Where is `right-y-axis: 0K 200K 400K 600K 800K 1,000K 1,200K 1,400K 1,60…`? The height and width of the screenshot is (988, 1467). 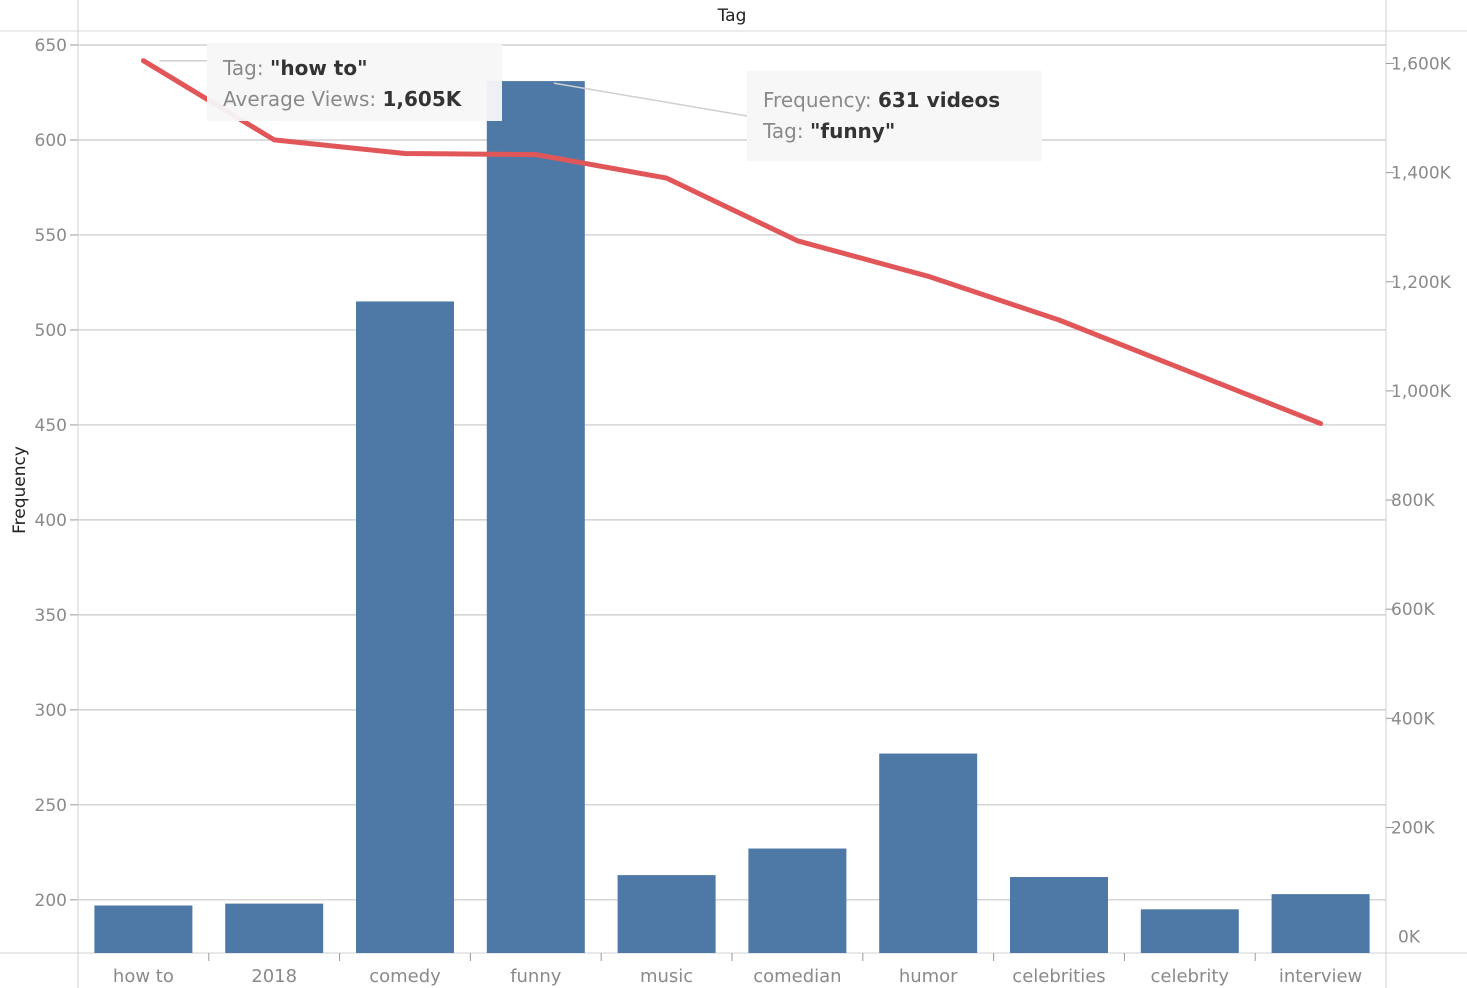 right-y-axis: 0K 200K 400K 600K 800K 1,000K 1,200K 1,400K 1,60… is located at coordinates (1419, 501).